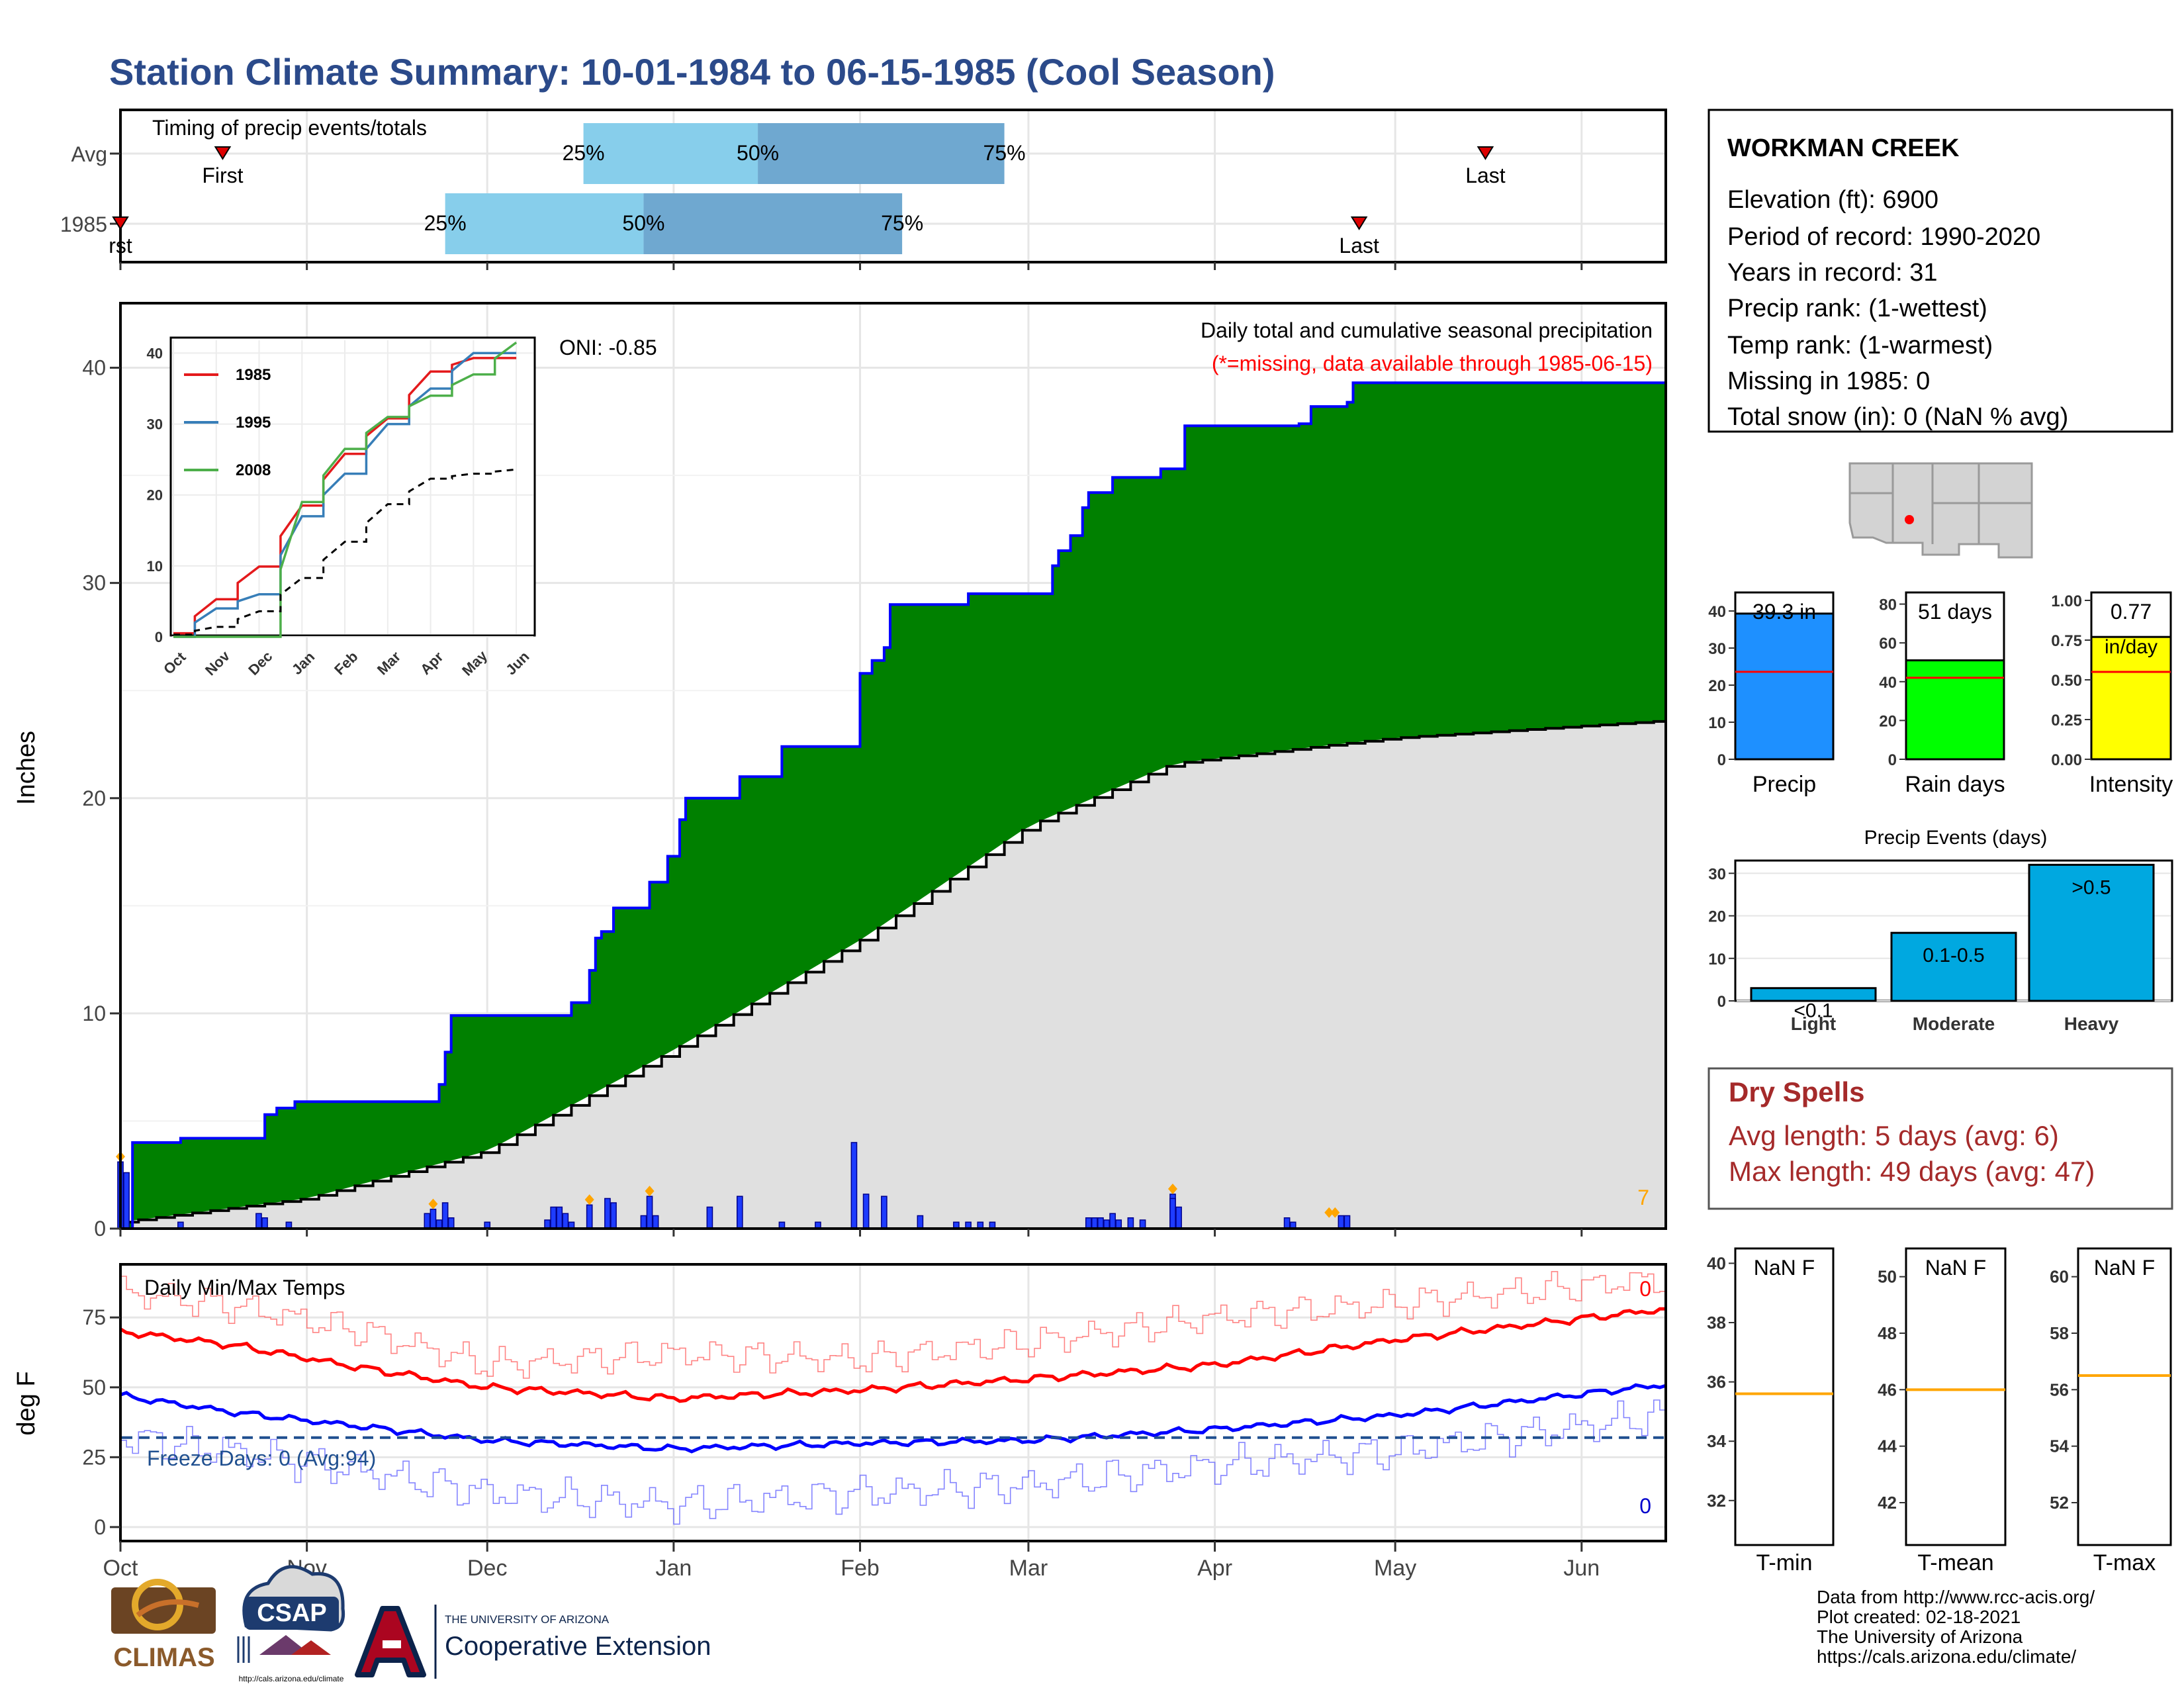 The width and height of the screenshot is (2184, 1688). Describe the element at coordinates (2059, 1446) in the screenshot. I see `temp-box-tick-label: 54` at that location.